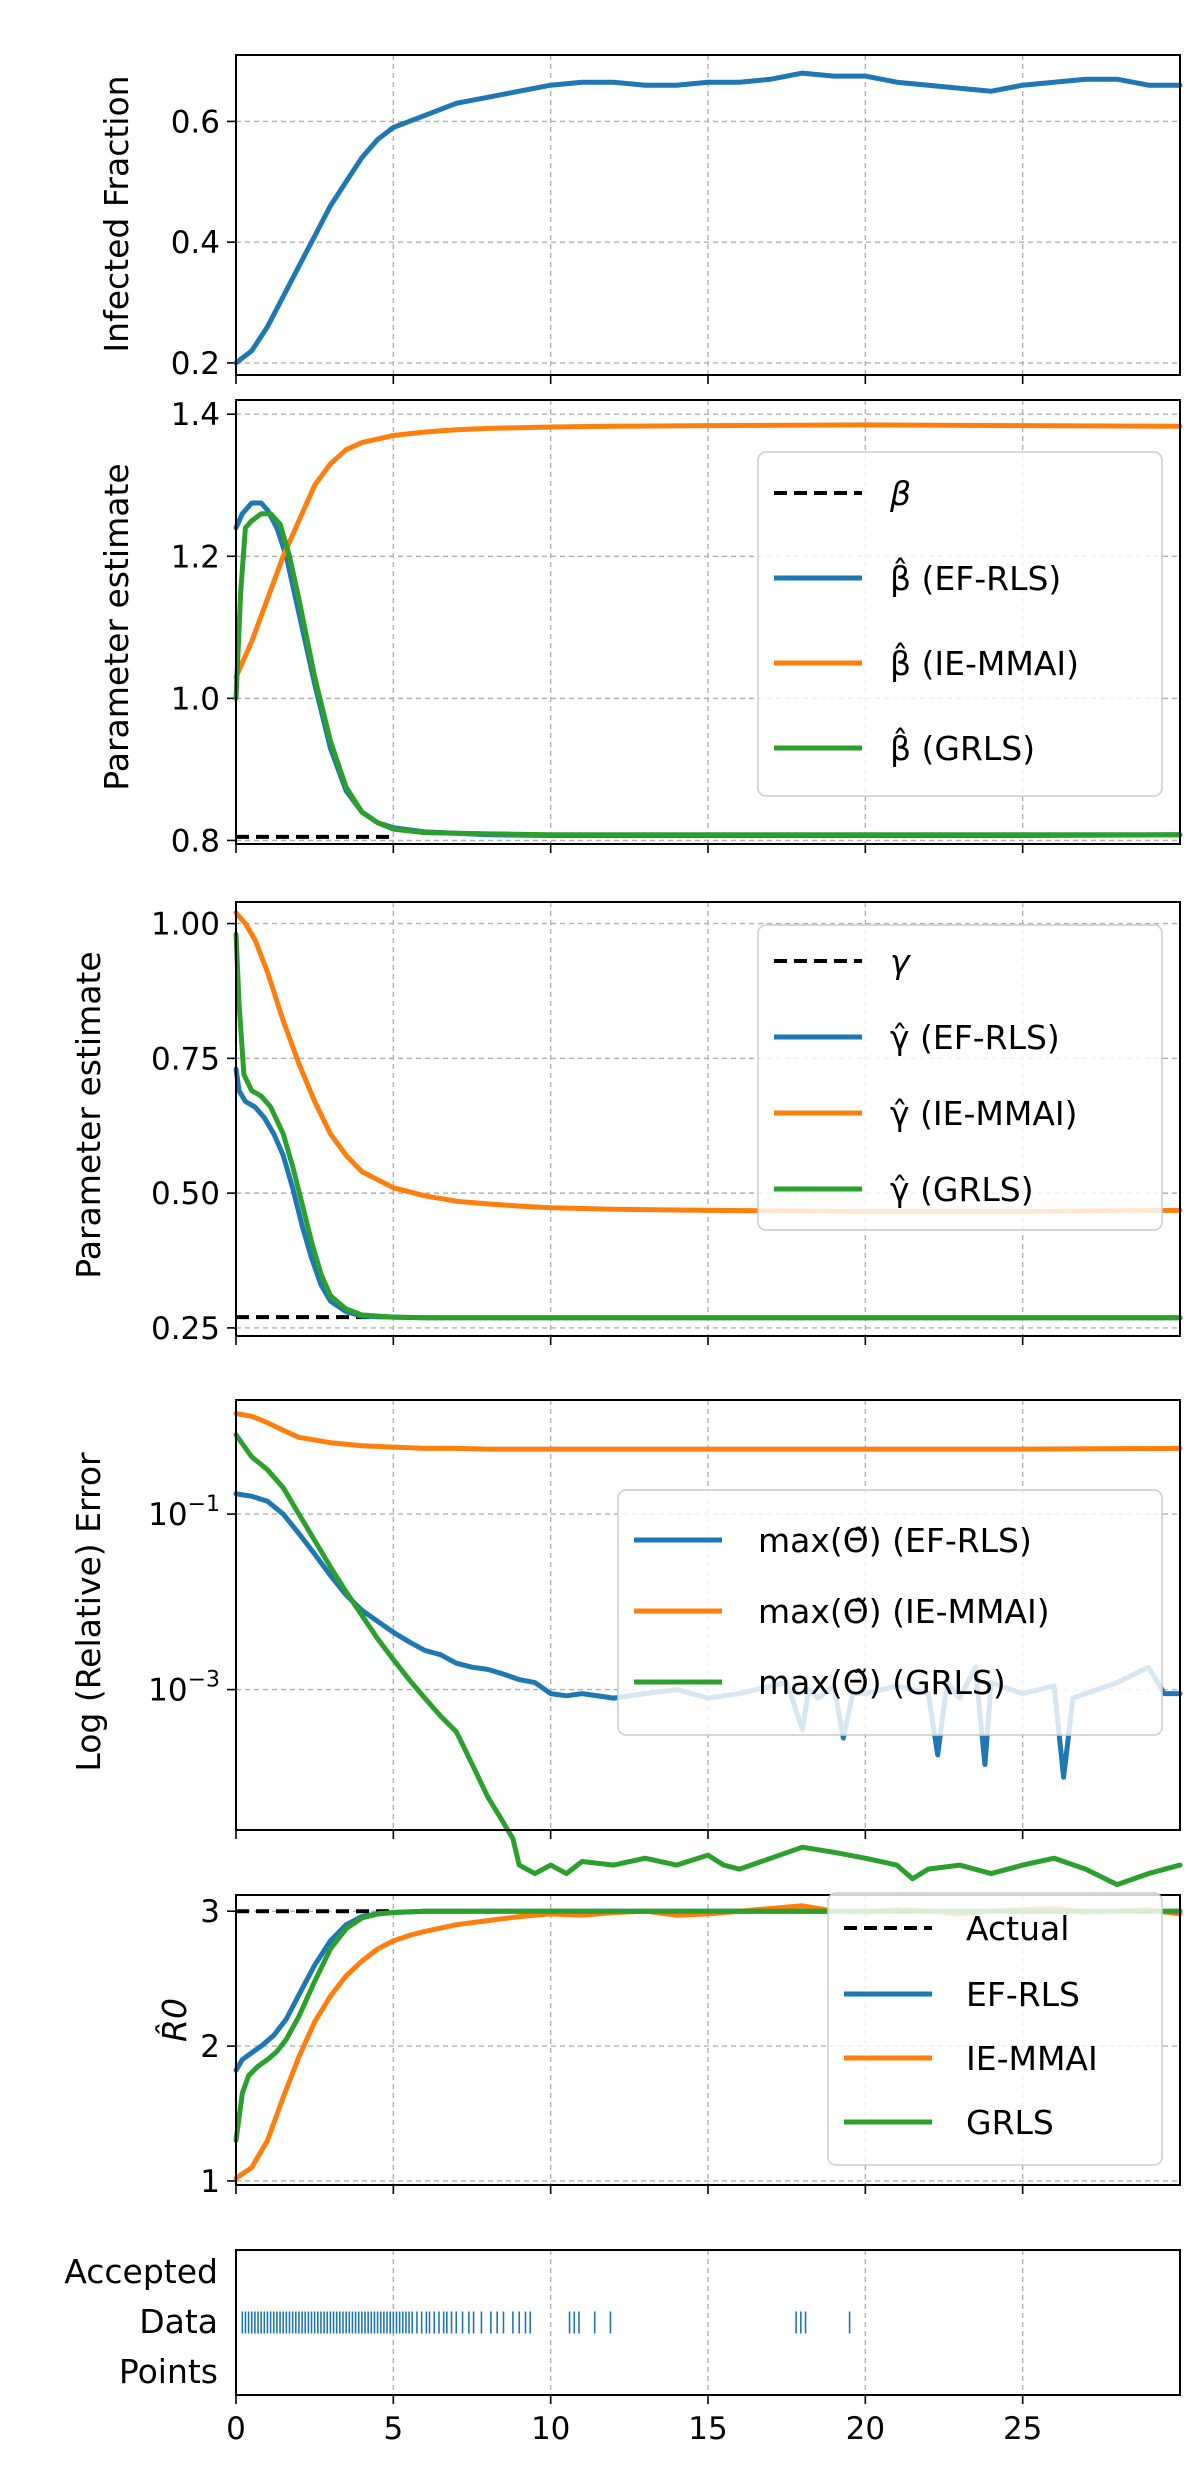 Image resolution: width=1196 pixels, height=2468 pixels. What do you see at coordinates (195, 415) in the screenshot?
I see `y-tick-label: 1.4` at bounding box center [195, 415].